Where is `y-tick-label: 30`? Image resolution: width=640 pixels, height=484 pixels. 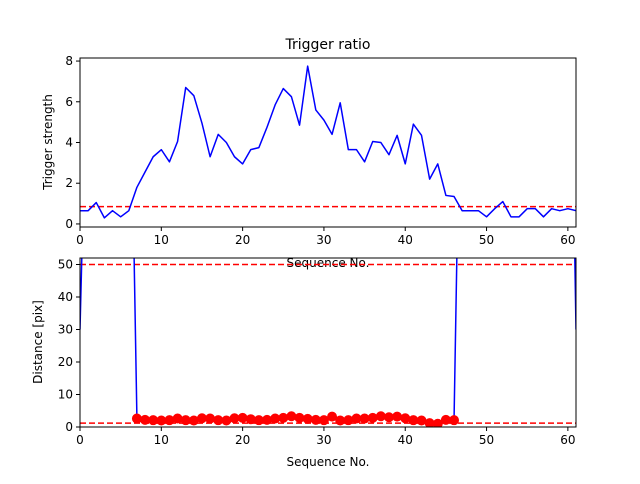 y-tick-label: 30 is located at coordinates (65, 330).